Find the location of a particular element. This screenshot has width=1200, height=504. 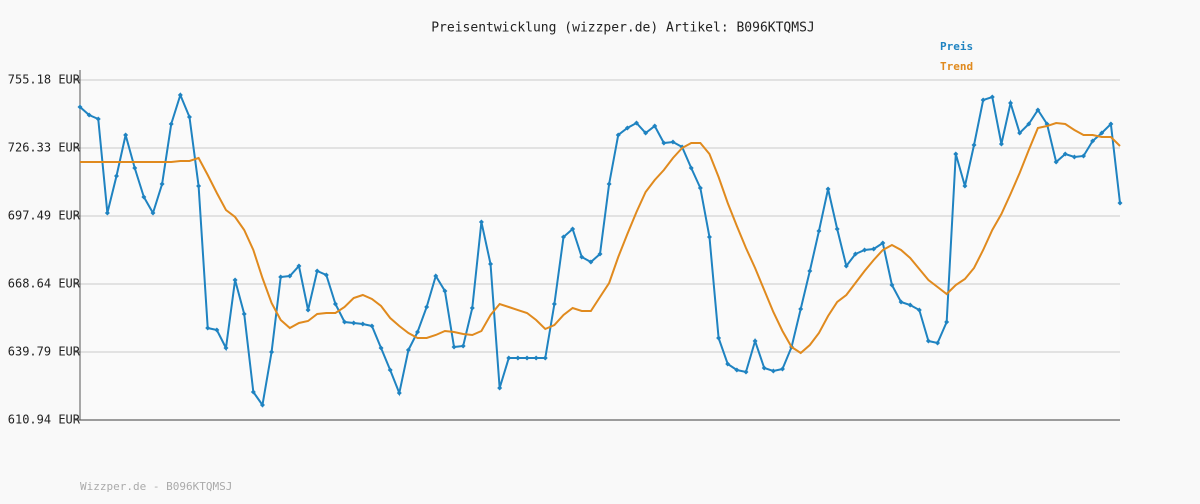

y-tick-label: 755.18 EUR is located at coordinates (44, 80).